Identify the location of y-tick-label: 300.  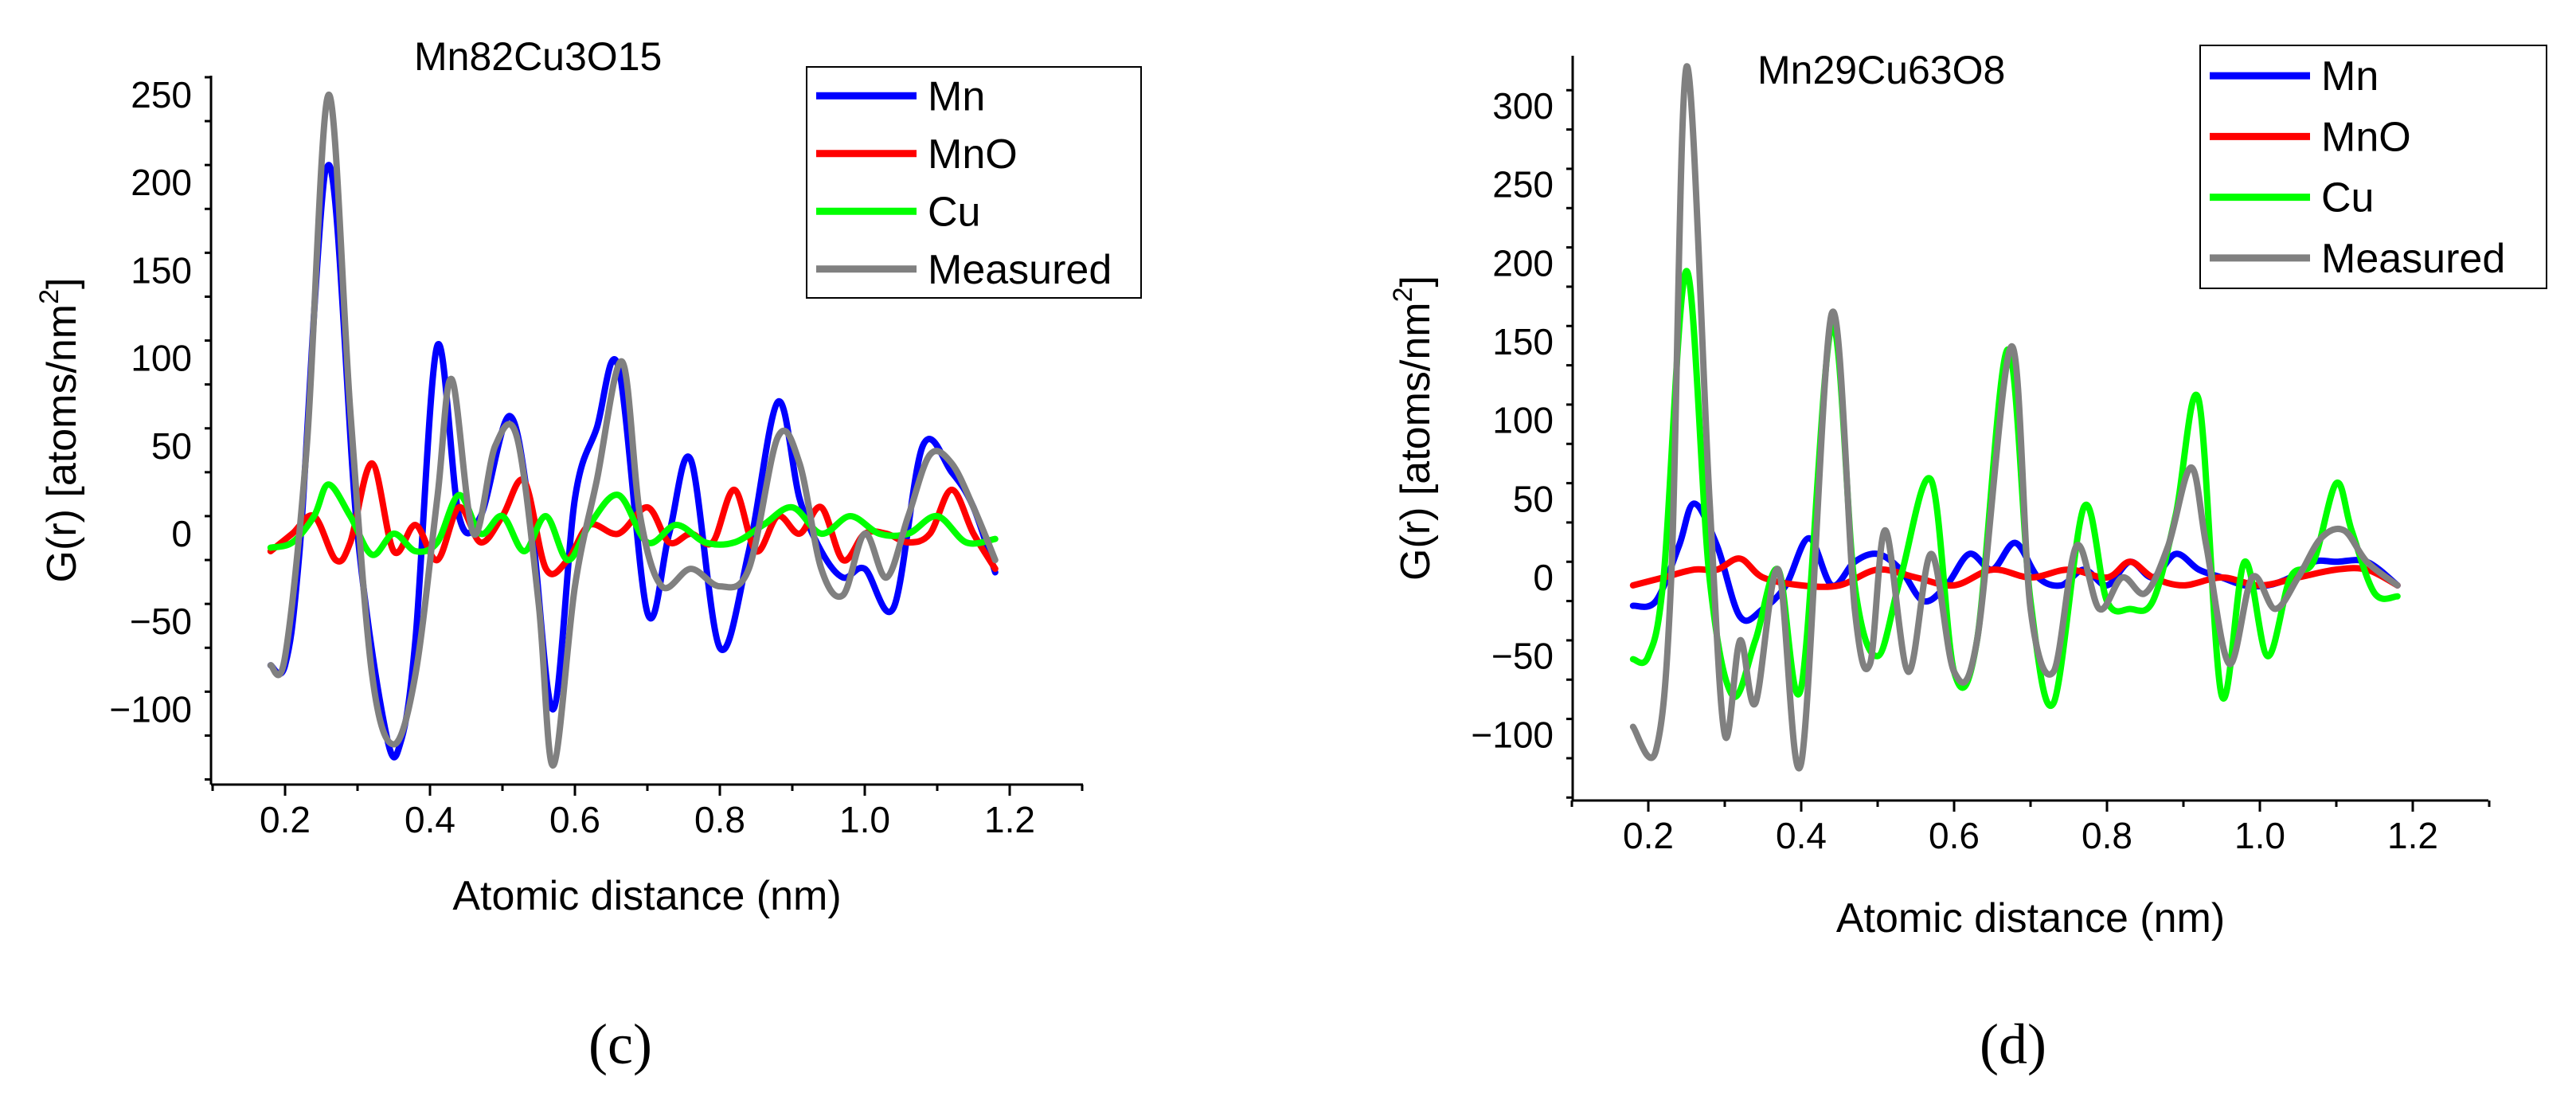
(1523, 106).